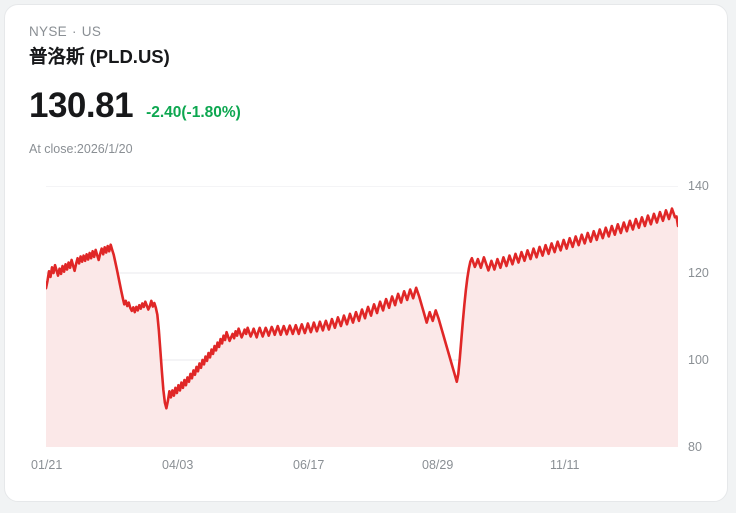 This screenshot has width=736, height=513. What do you see at coordinates (438, 465) in the screenshot?
I see `x-axis-tick: 08/29` at bounding box center [438, 465].